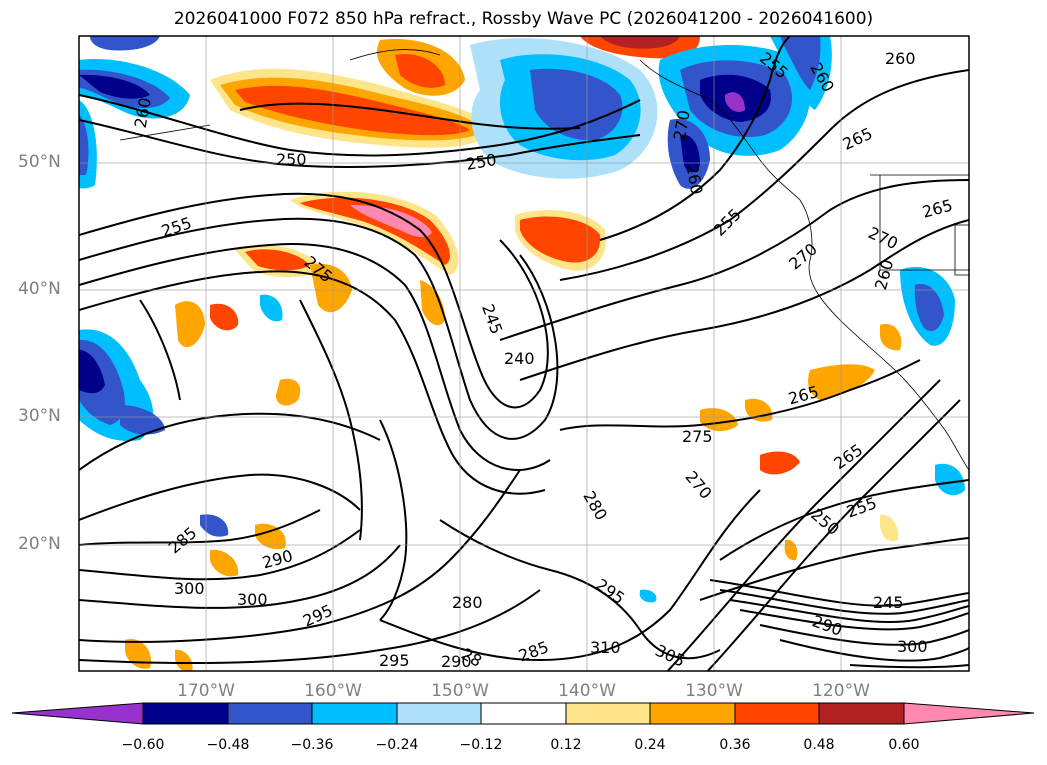 The height and width of the screenshot is (765, 1047). Describe the element at coordinates (819, 745) in the screenshot. I see `colorbar-tick: 0.48` at that location.